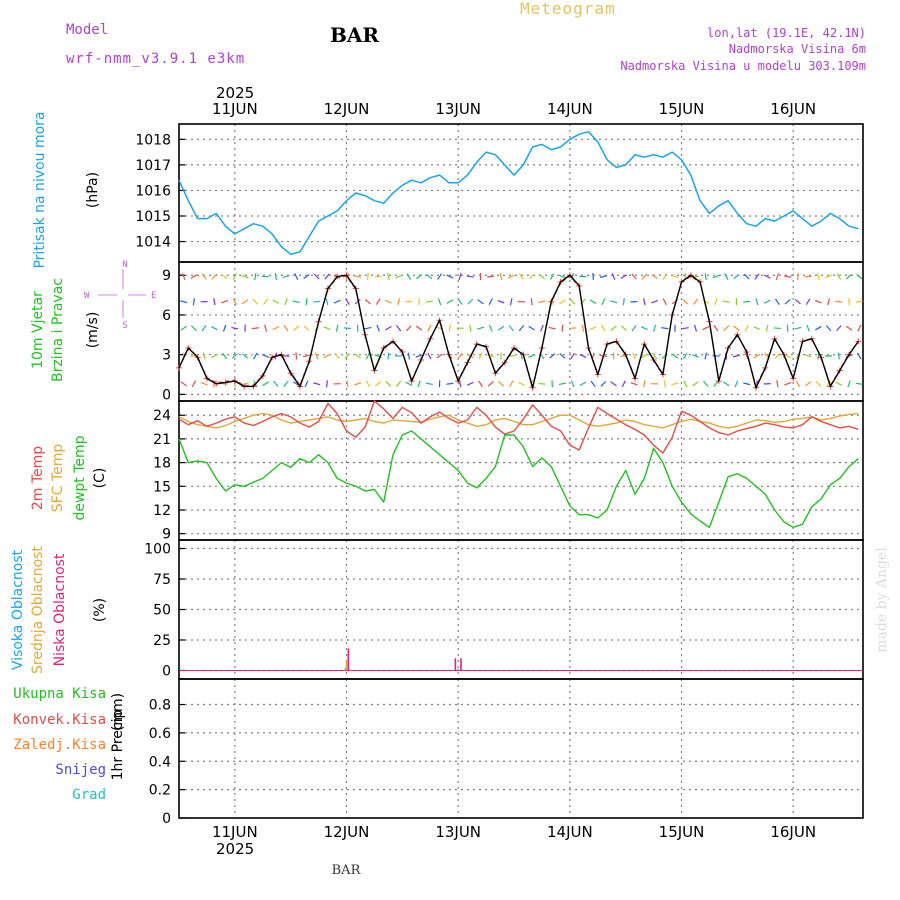  What do you see at coordinates (499, 193) in the screenshot?
I see `panel-pressure: 1014 1015 1016 1017 1018` at bounding box center [499, 193].